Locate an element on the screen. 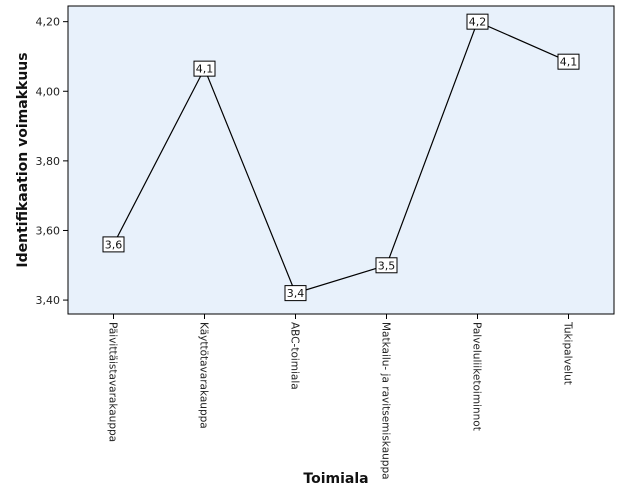 This screenshot has width=626, height=501. y-axis-title: Identifikaation voimakkuus is located at coordinates (23, 159).